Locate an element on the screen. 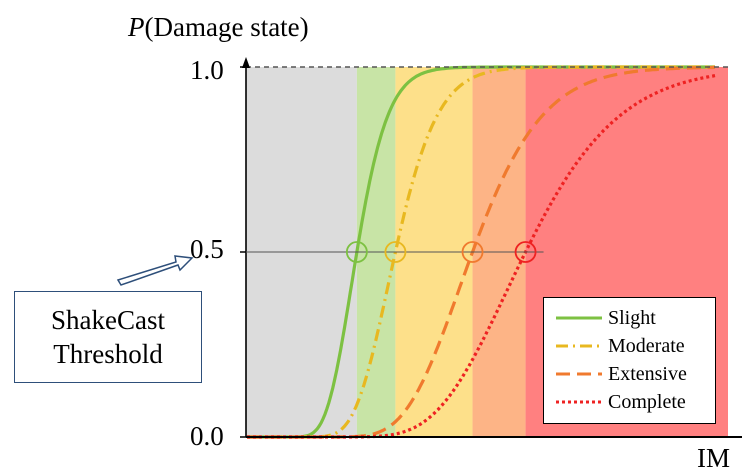 The width and height of the screenshot is (742, 476). marker-extensive is located at coordinates (472, 252).